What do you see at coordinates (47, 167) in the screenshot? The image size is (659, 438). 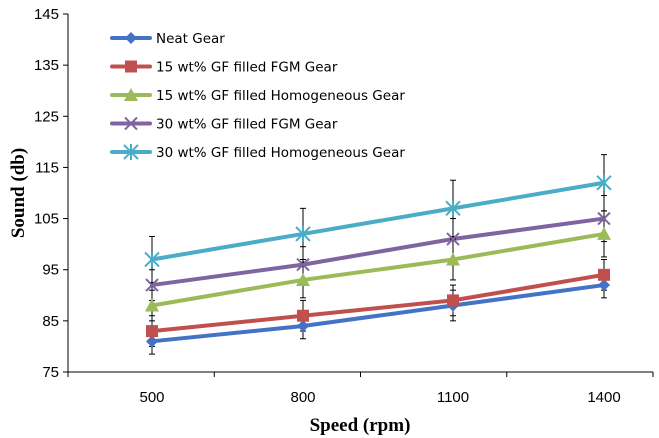 I see `y-tick-label: 115` at bounding box center [47, 167].